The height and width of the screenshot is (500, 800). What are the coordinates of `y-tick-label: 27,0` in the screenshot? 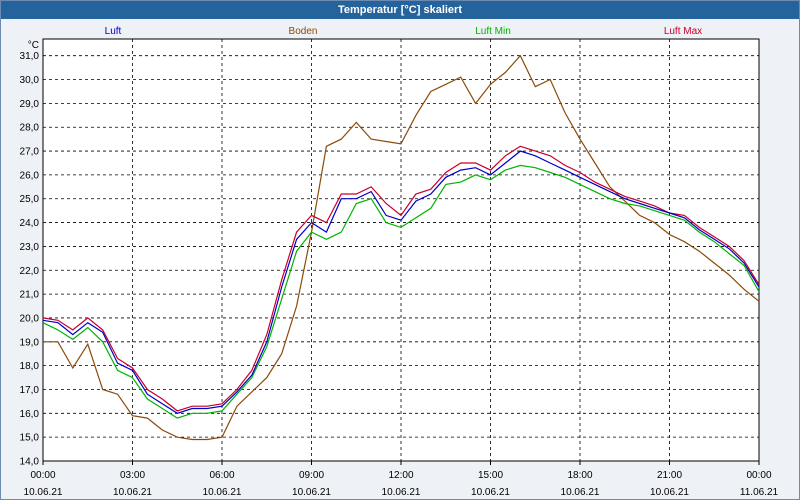 It's located at (30, 152).